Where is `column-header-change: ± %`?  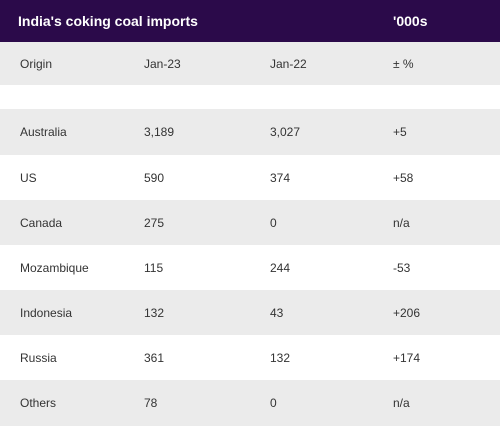
column-header-change: ± % is located at coordinates (403, 63).